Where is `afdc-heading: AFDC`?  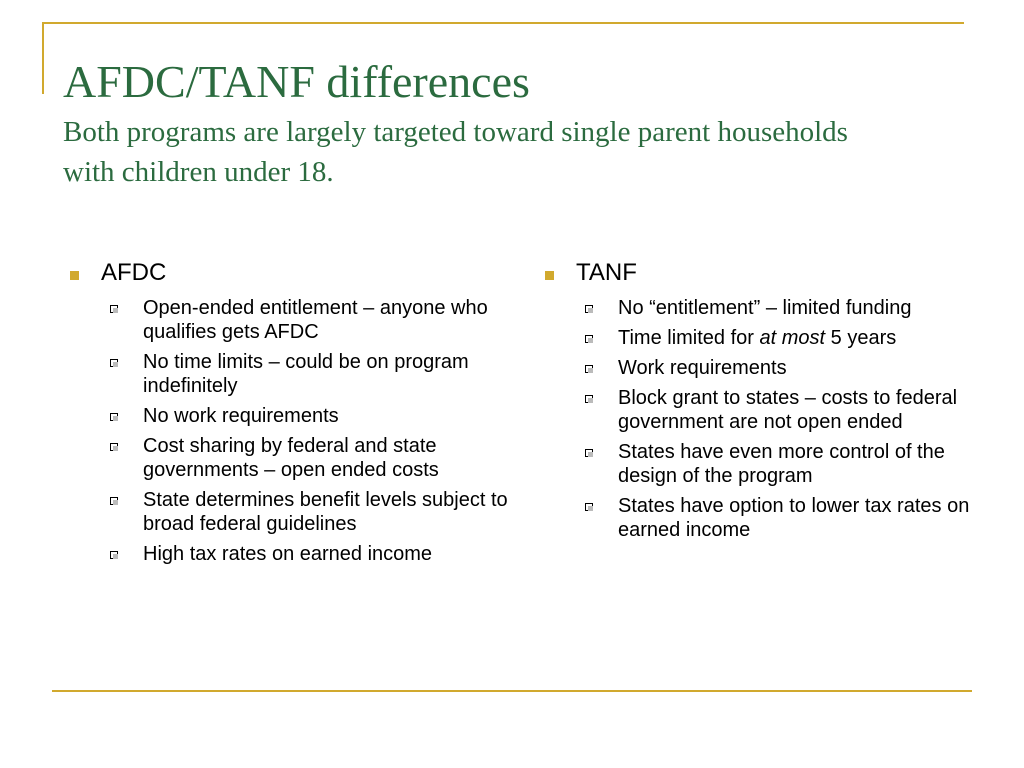
afdc-heading: AFDC is located at coordinates (134, 272).